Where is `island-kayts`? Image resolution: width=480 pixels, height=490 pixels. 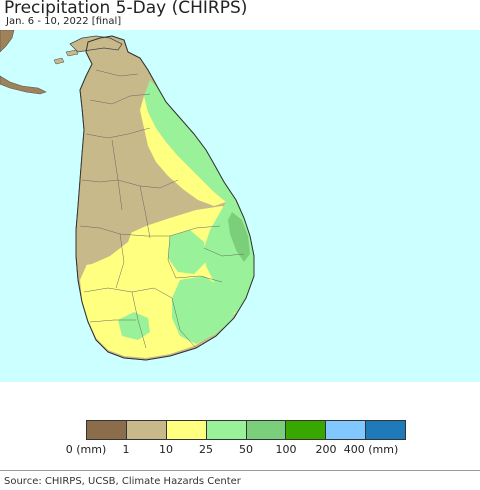
island-kayts is located at coordinates (72, 53).